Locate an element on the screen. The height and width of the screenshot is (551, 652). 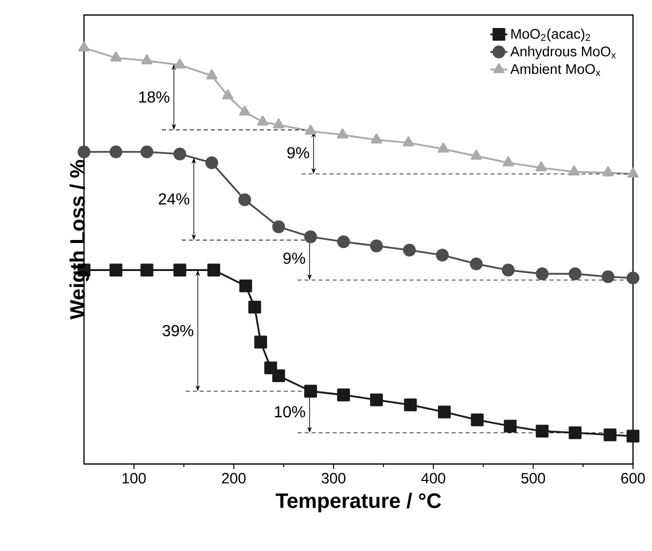
annotation: 10% is located at coordinates (290, 412).